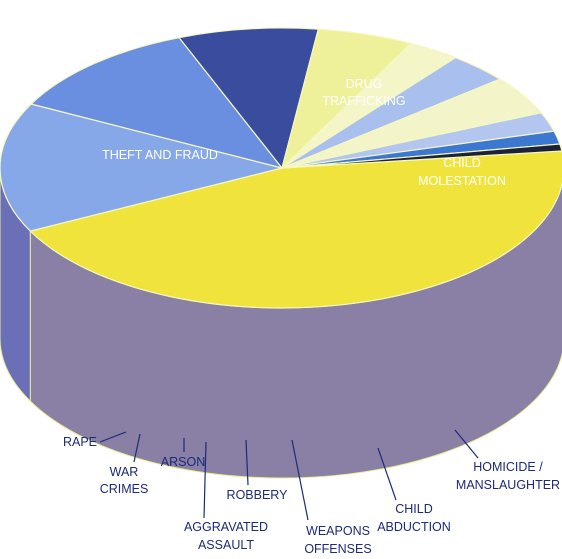 Image resolution: width=562 pixels, height=559 pixels. Describe the element at coordinates (124, 472) in the screenshot. I see `label-war-crimes-1: WAR` at that location.